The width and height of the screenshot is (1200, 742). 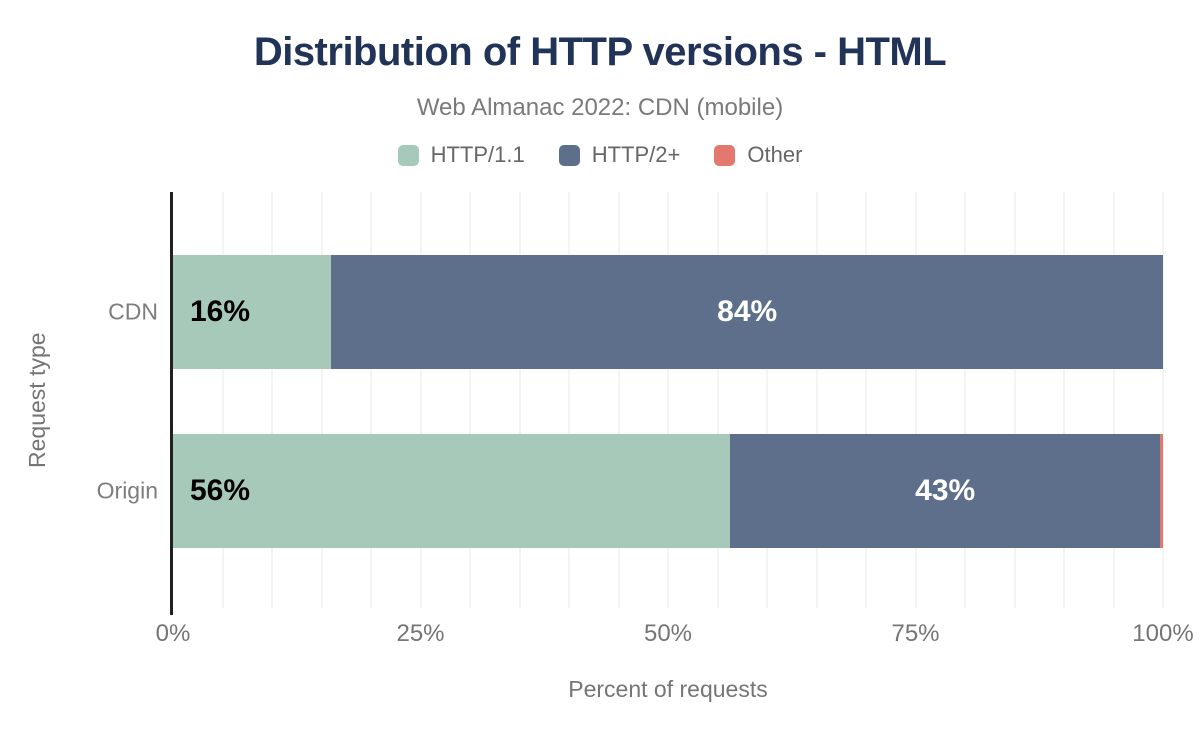 What do you see at coordinates (600, 52) in the screenshot?
I see `chart-title: Distribution of HTTP versions - HTML` at bounding box center [600, 52].